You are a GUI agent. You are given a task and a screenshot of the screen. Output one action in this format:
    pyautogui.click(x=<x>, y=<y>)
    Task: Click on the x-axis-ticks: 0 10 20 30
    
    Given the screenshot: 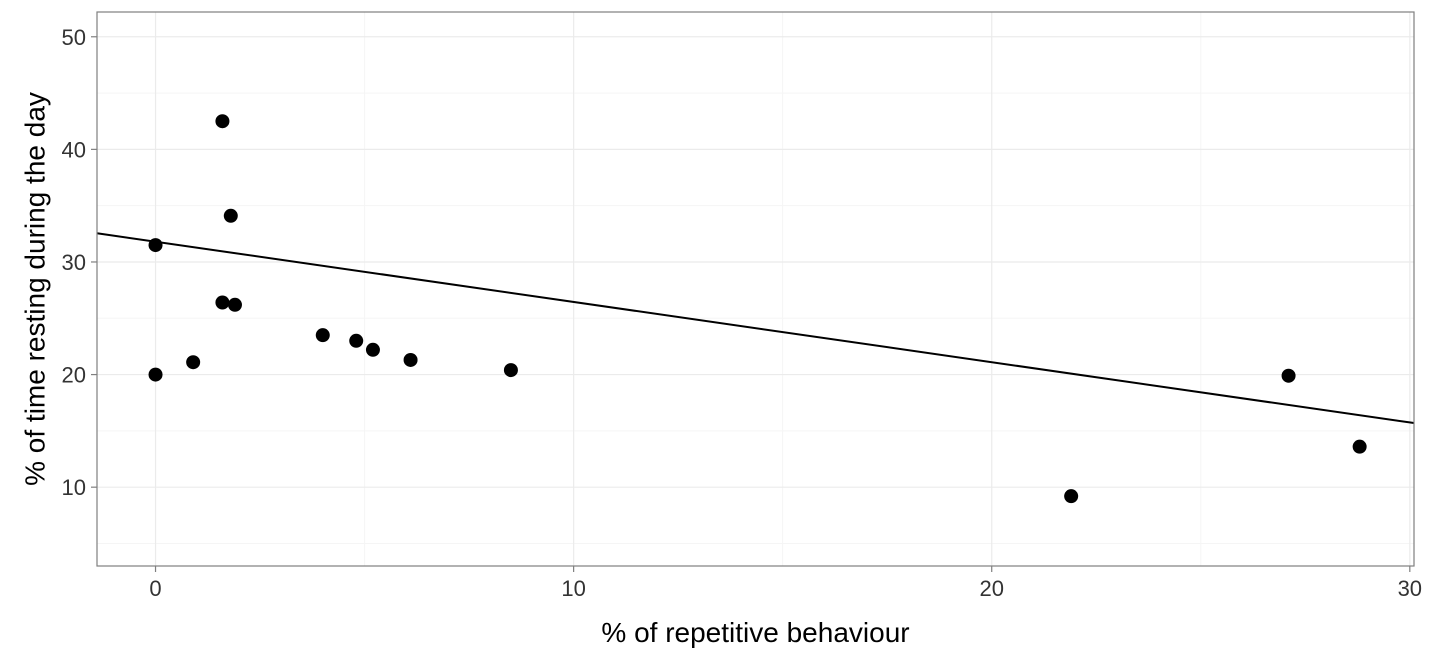 What is the action you would take?
    pyautogui.click(x=785, y=583)
    